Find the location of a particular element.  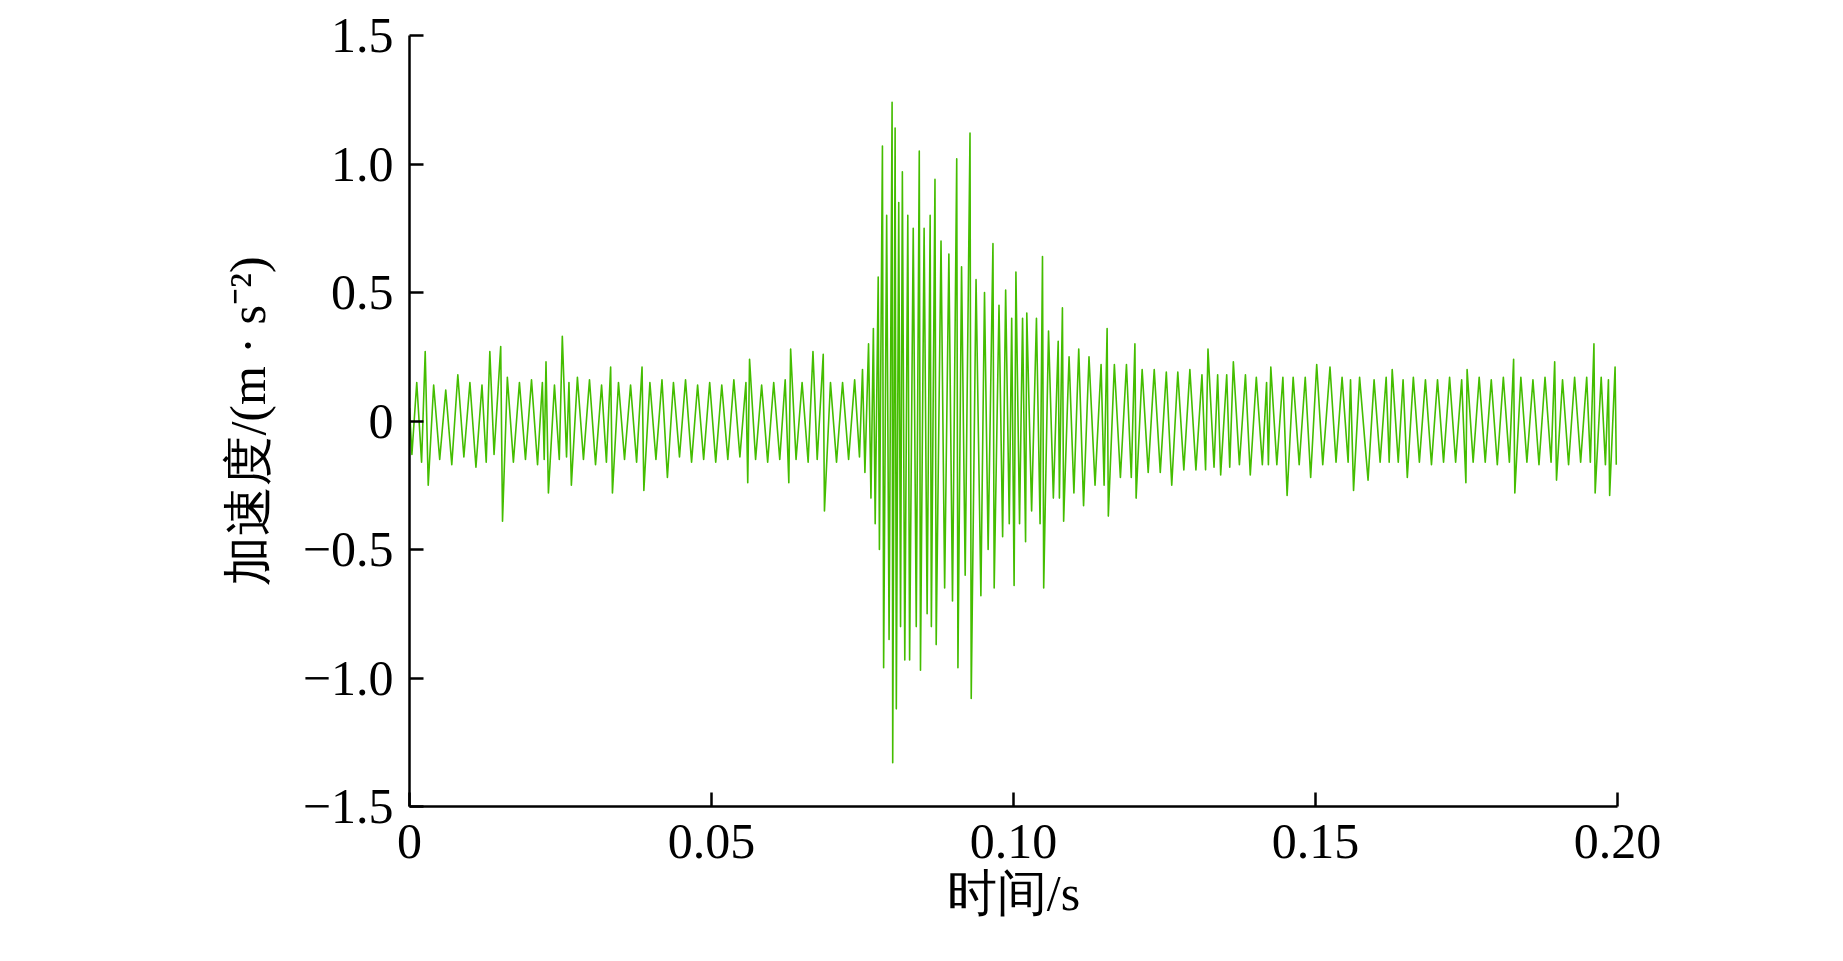

x-tick-label: 0.15 is located at coordinates (1315, 840).